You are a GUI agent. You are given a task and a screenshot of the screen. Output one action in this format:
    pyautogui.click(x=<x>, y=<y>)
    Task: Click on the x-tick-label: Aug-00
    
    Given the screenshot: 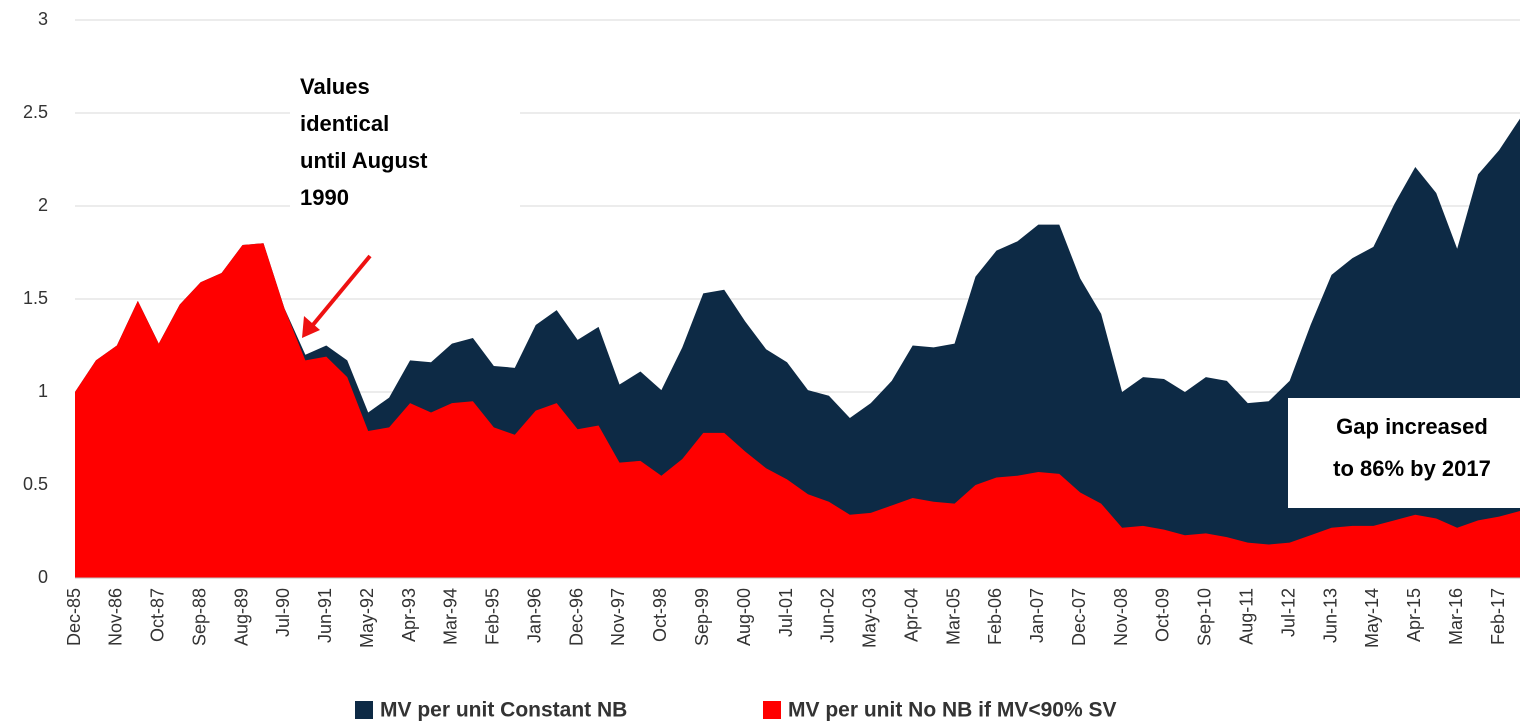 What is the action you would take?
    pyautogui.click(x=744, y=617)
    